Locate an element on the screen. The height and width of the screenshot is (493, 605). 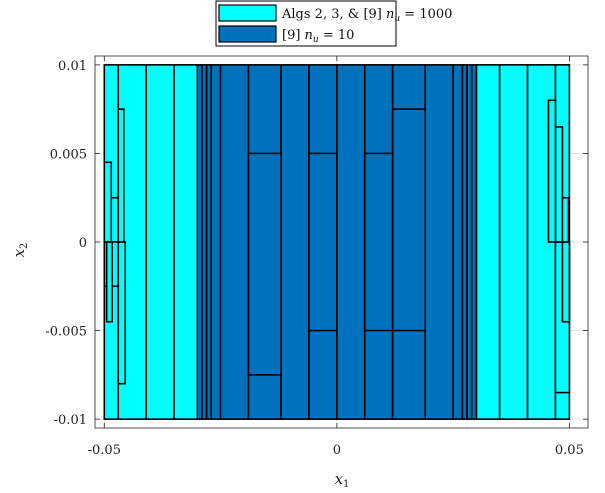
x-axis-label: x1 is located at coordinates (342, 480).